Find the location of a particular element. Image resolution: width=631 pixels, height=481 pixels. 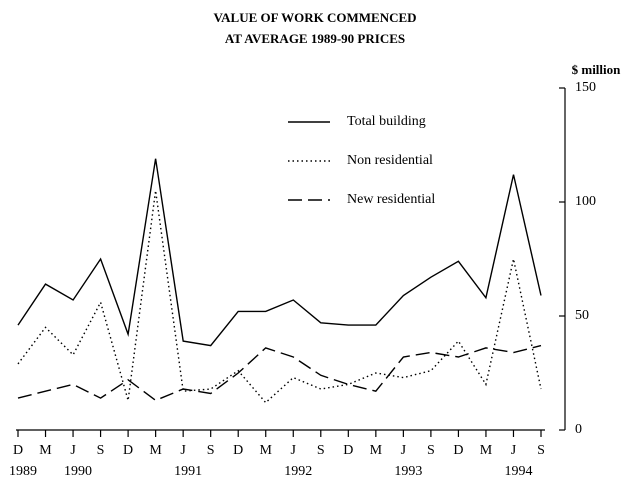

y-tick-label: 0 is located at coordinates (578, 429).